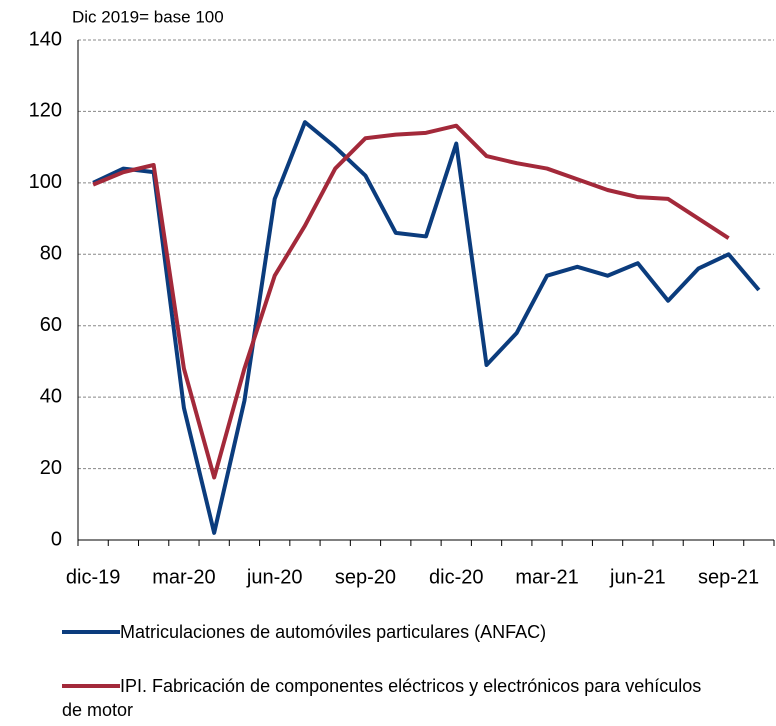 The height and width of the screenshot is (726, 776). Describe the element at coordinates (51, 254) in the screenshot. I see `y-tick-label: 80` at that location.